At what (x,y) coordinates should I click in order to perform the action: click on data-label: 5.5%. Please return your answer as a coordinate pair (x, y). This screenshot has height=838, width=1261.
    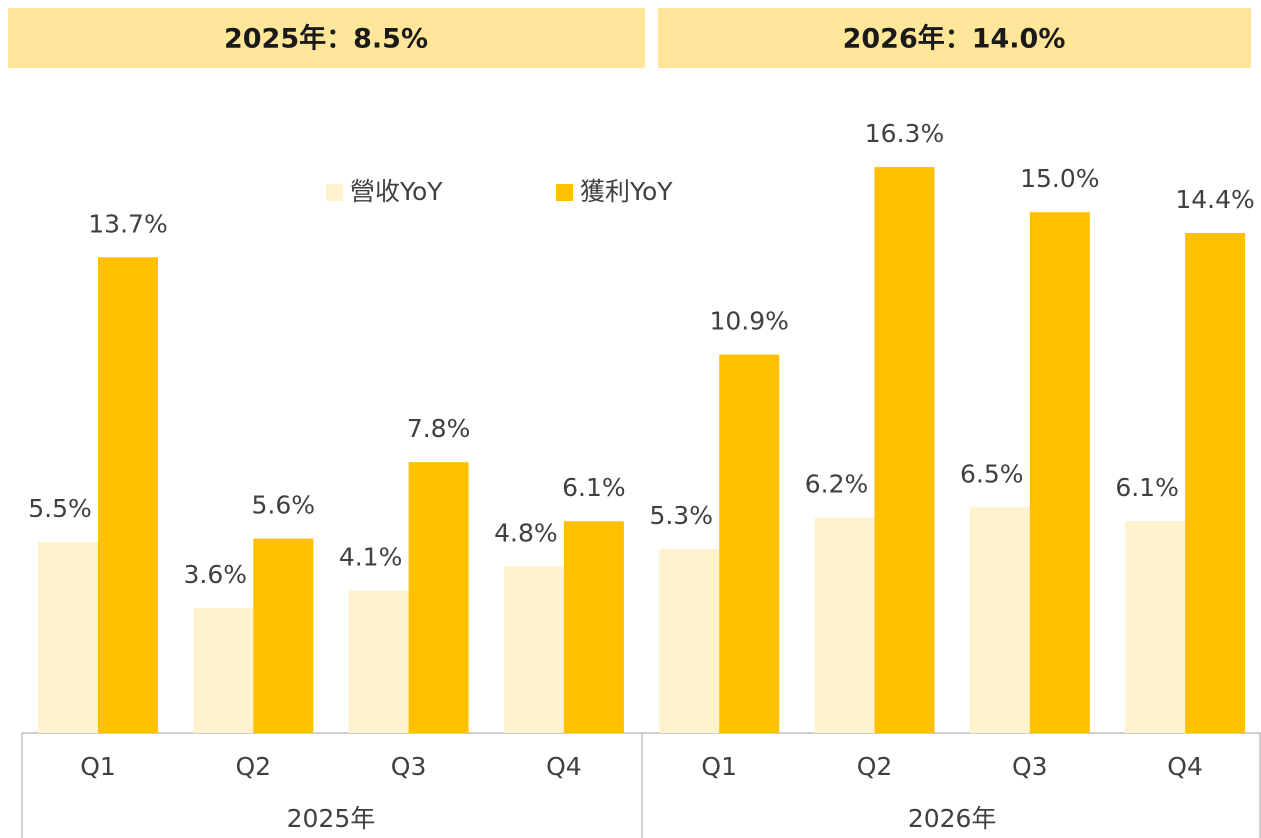
    Looking at the image, I should click on (60, 508).